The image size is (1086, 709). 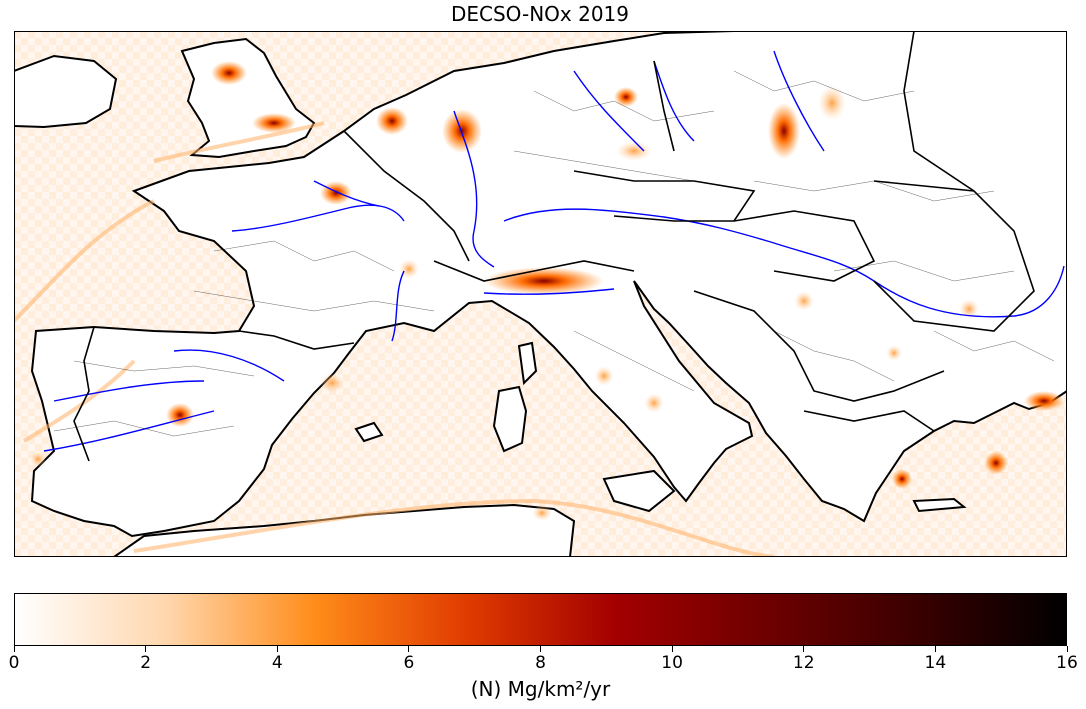 I want to click on hotspot-madrid, so click(x=180, y=415).